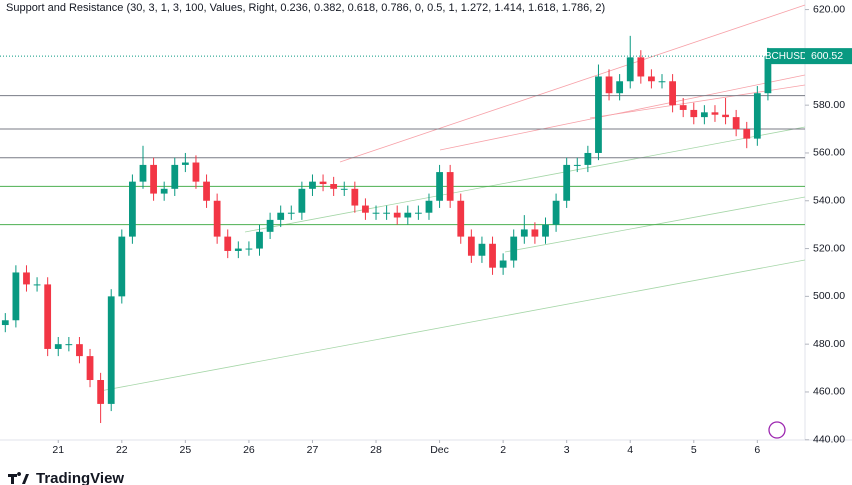 This screenshot has width=852, height=485. What do you see at coordinates (786, 56) in the screenshot?
I see `symbol-label: BCHUSD` at bounding box center [786, 56].